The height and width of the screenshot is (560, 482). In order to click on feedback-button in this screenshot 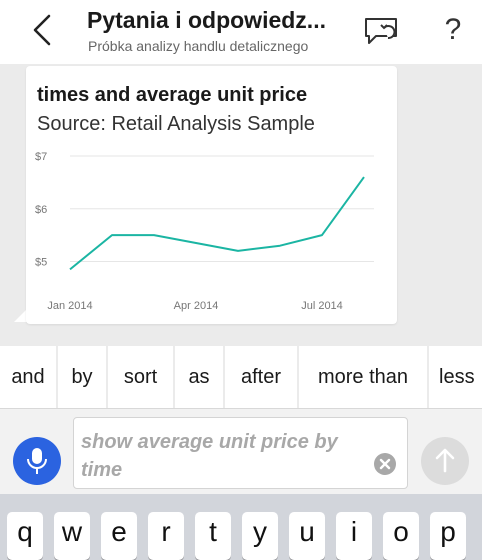, I will do `click(382, 32)`.